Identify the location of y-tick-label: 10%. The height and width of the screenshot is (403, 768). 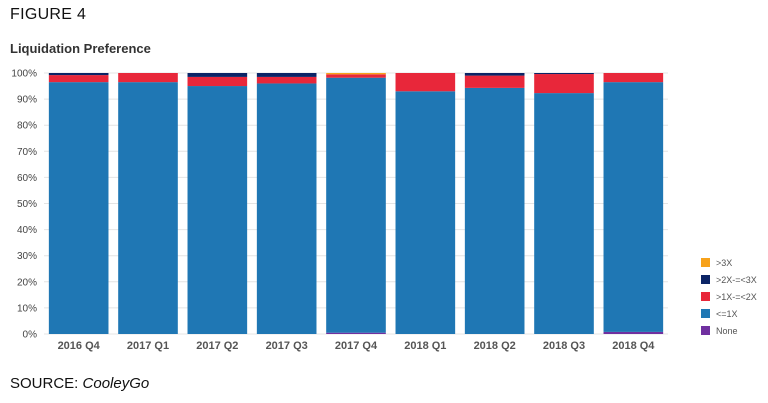
(27, 308).